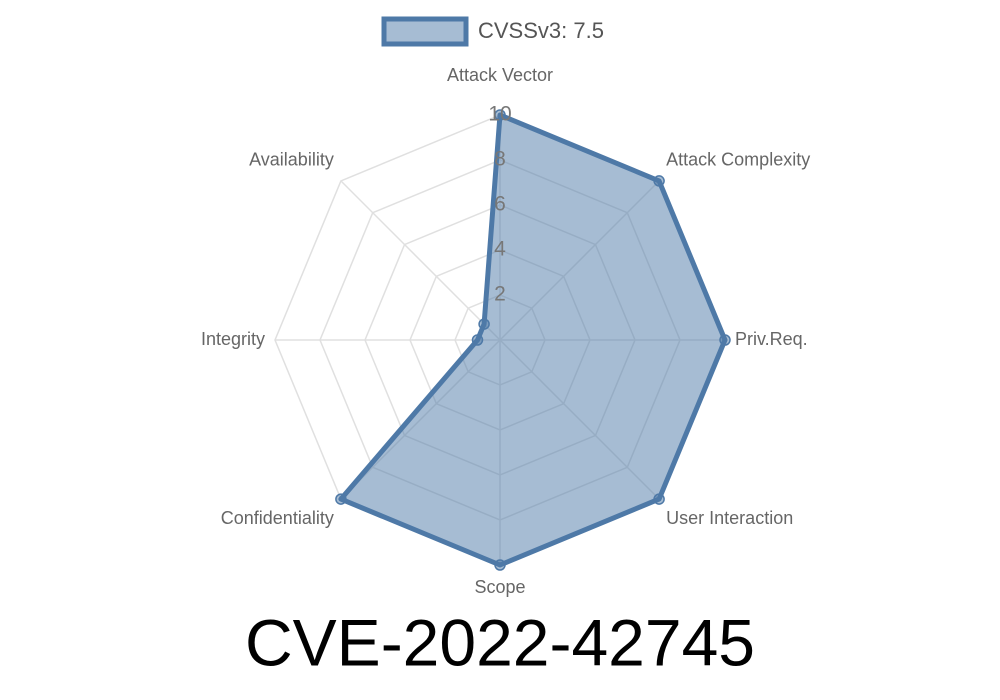 Image resolution: width=1000 pixels, height=700 pixels. What do you see at coordinates (500, 159) in the screenshot?
I see `r-tick-label: 8` at bounding box center [500, 159].